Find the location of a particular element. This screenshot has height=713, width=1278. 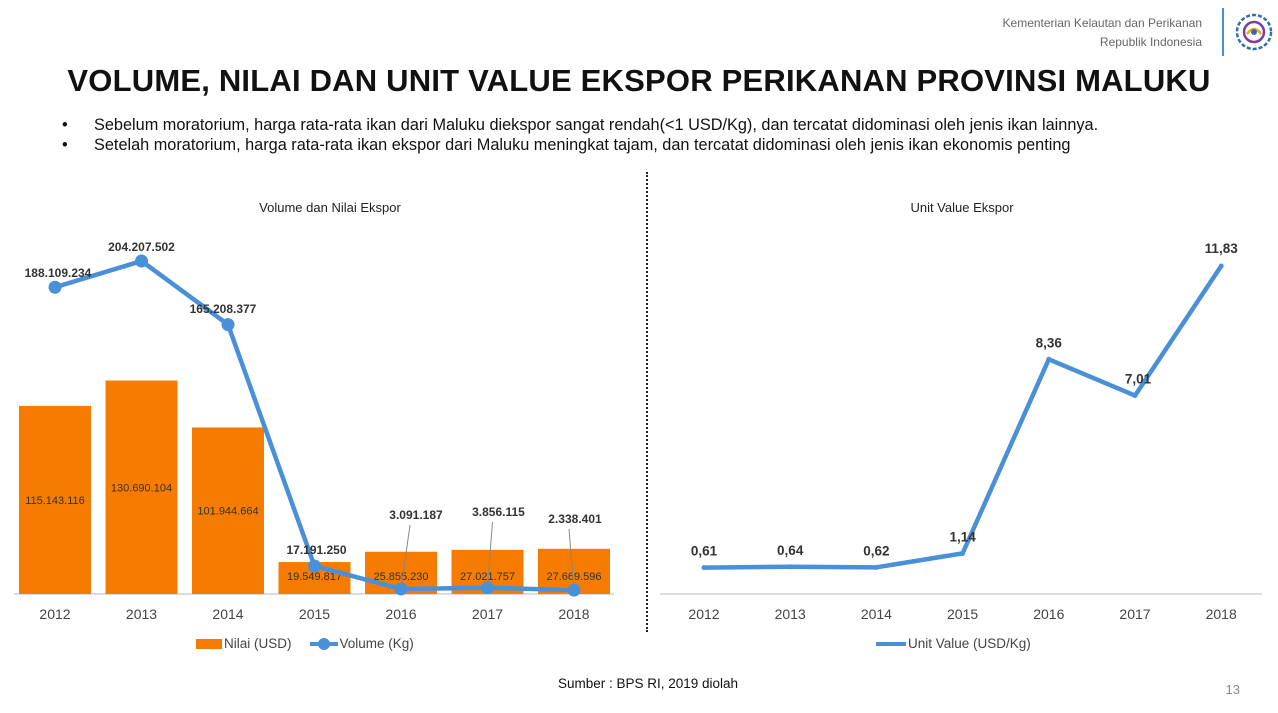

point-unit-value-2012 is located at coordinates (704, 568).